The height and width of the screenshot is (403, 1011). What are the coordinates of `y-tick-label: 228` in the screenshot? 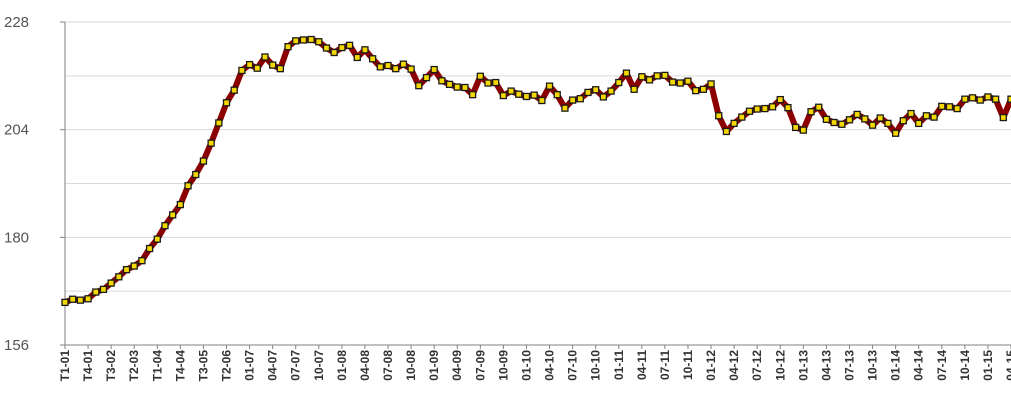 It's located at (16, 22).